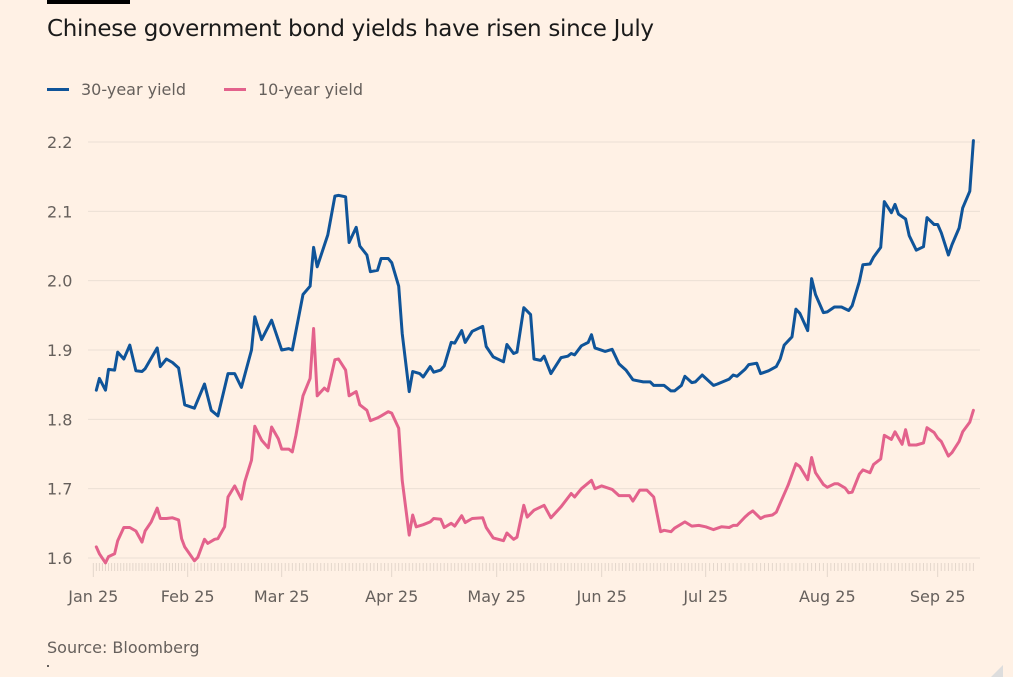 The image size is (1013, 677). Describe the element at coordinates (58, 89) in the screenshot. I see `legend-swatch-30-year` at that location.